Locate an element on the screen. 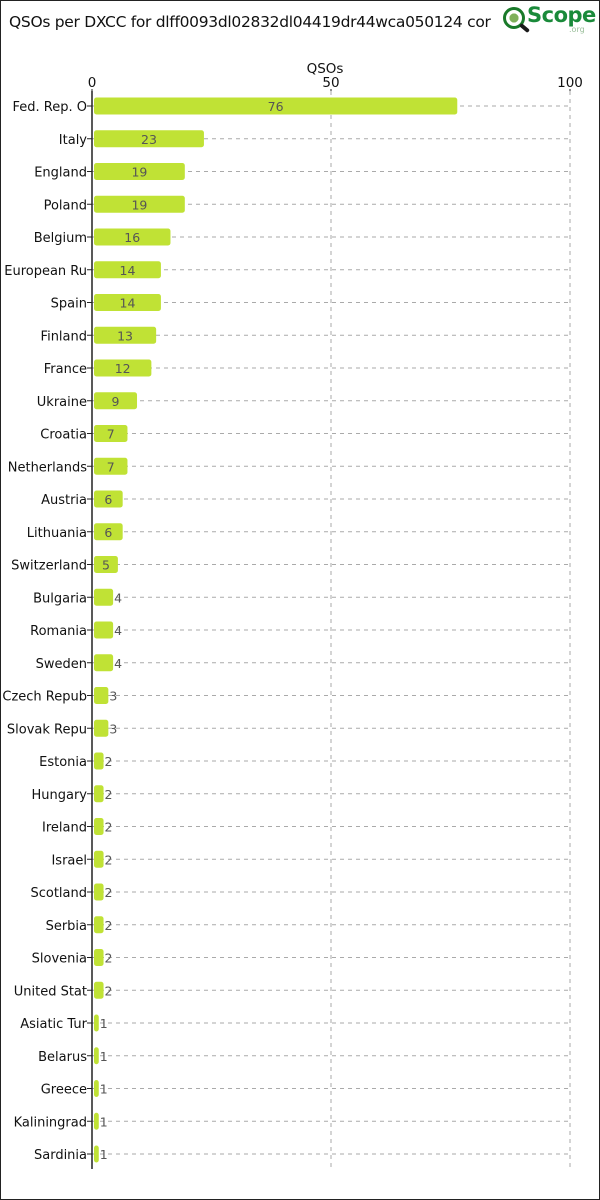 The width and height of the screenshot is (600, 1200). bar-value-label: 76 is located at coordinates (276, 106).